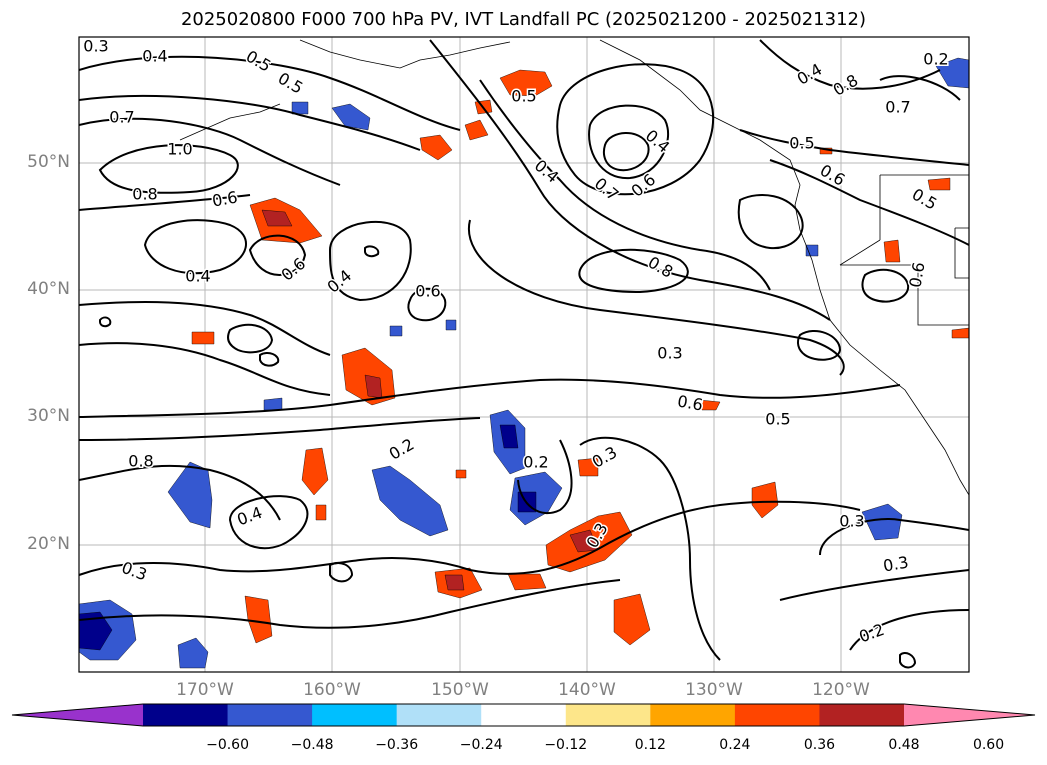  I want to click on lon-label-140w: 140°W, so click(587, 690).